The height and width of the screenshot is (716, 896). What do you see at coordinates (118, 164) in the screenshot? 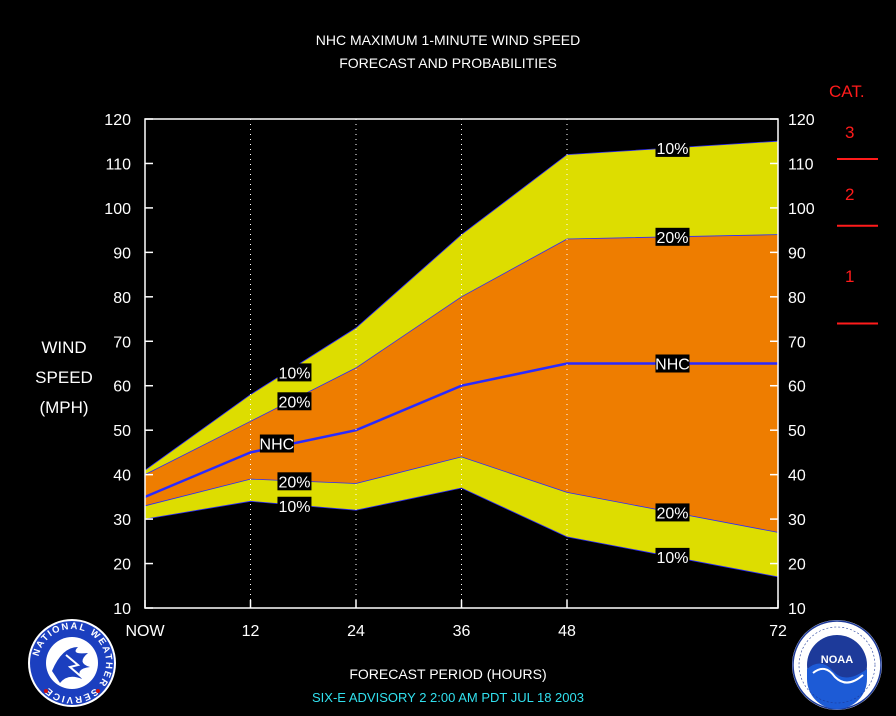
I see `y-tick-label-left: 110` at bounding box center [118, 164].